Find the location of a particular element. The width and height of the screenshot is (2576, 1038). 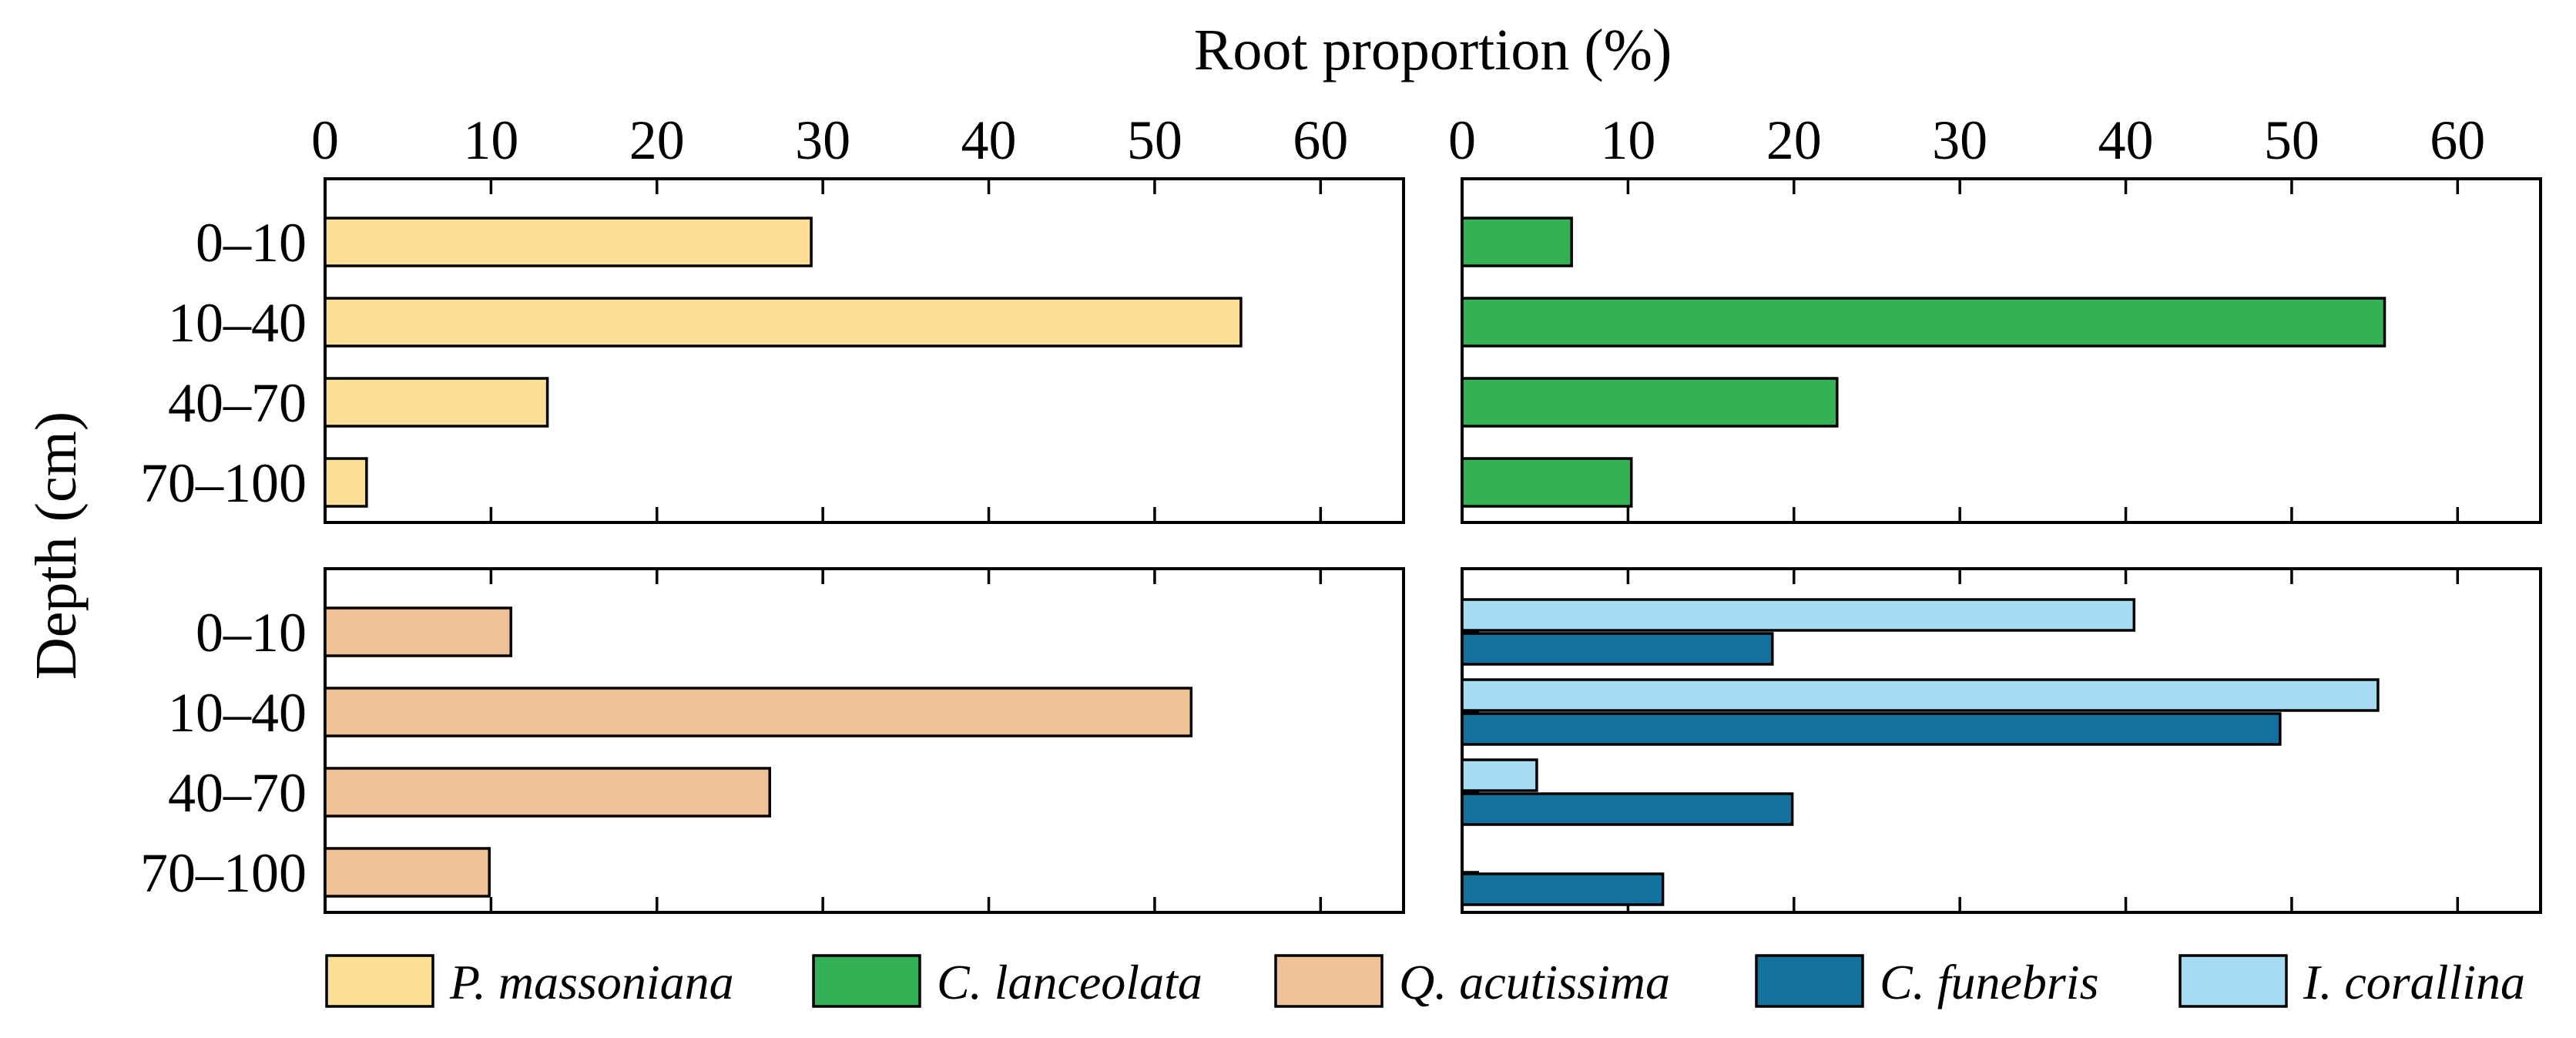

panel-frame-bottom-left is located at coordinates (864, 740).